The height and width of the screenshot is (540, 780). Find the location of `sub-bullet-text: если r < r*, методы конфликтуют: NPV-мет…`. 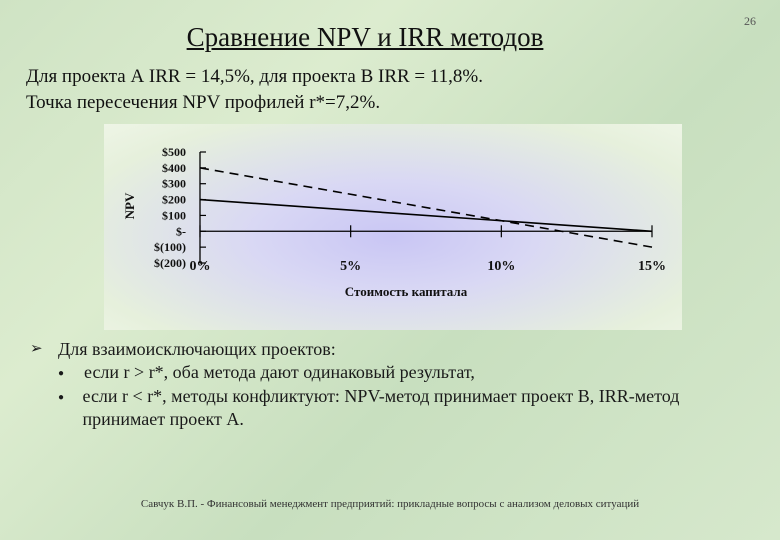

sub-bullet-text: если r < r*, методы конфликтуют: NPV-мет… is located at coordinates (381, 407).